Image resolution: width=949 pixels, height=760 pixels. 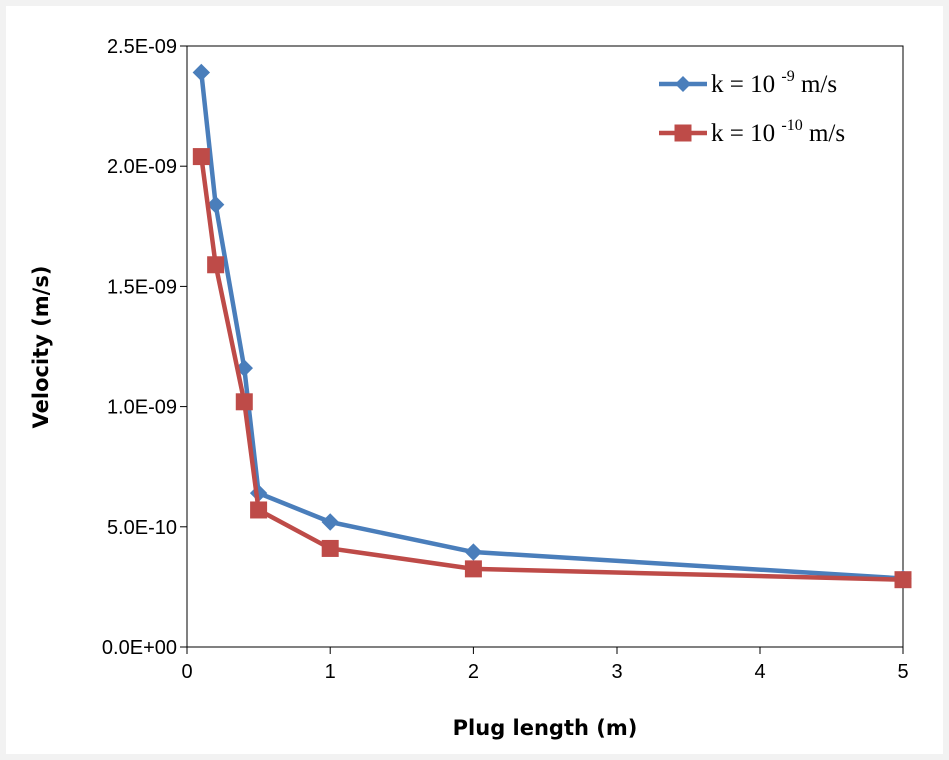 I want to click on x-tick-label: 5, so click(x=902, y=672).